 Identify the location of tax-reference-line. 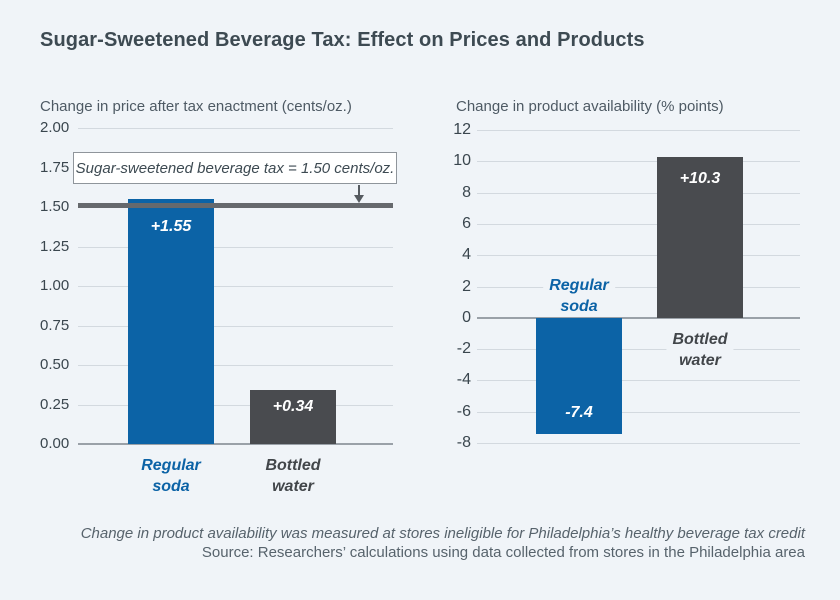
(235, 205).